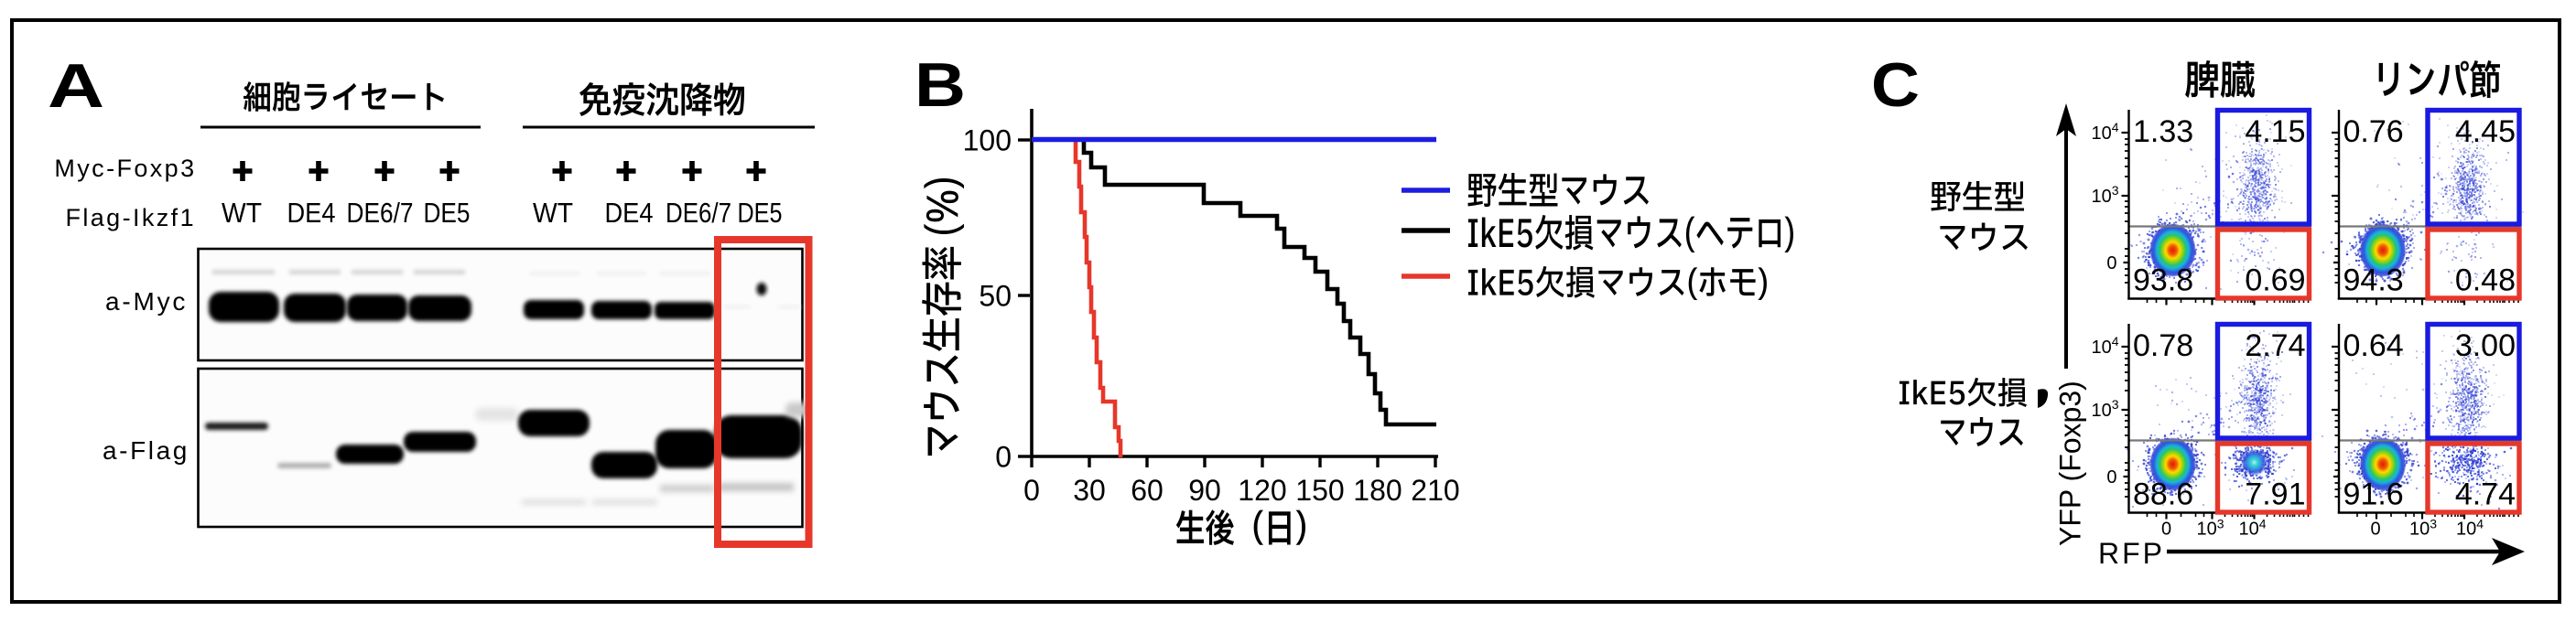 The height and width of the screenshot is (622, 2576). I want to click on svg-text: 50, so click(996, 296).